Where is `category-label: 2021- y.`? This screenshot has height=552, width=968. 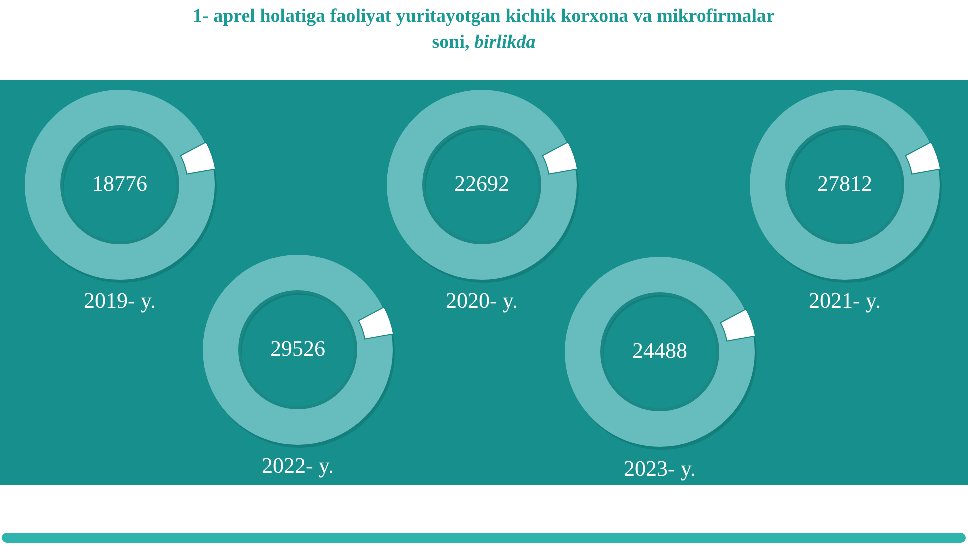 category-label: 2021- y. is located at coordinates (845, 300).